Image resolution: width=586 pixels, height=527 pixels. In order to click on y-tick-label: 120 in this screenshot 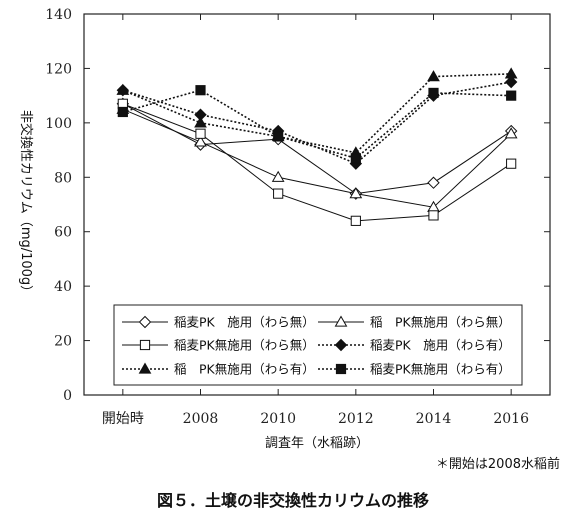, I will do `click(58, 69)`.